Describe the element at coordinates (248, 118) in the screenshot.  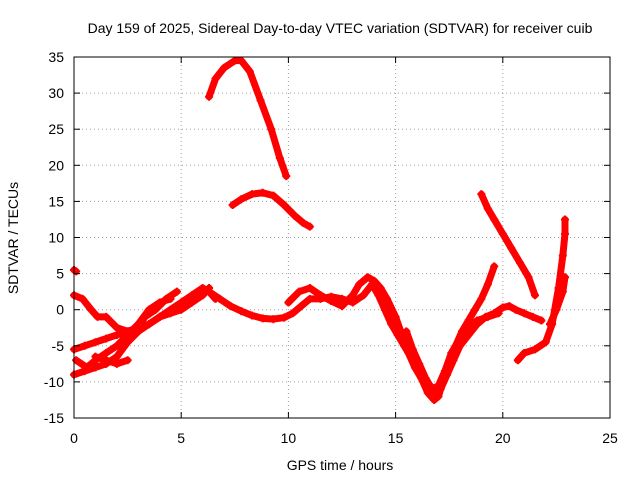
I see `series-arc-upper-peak` at that location.